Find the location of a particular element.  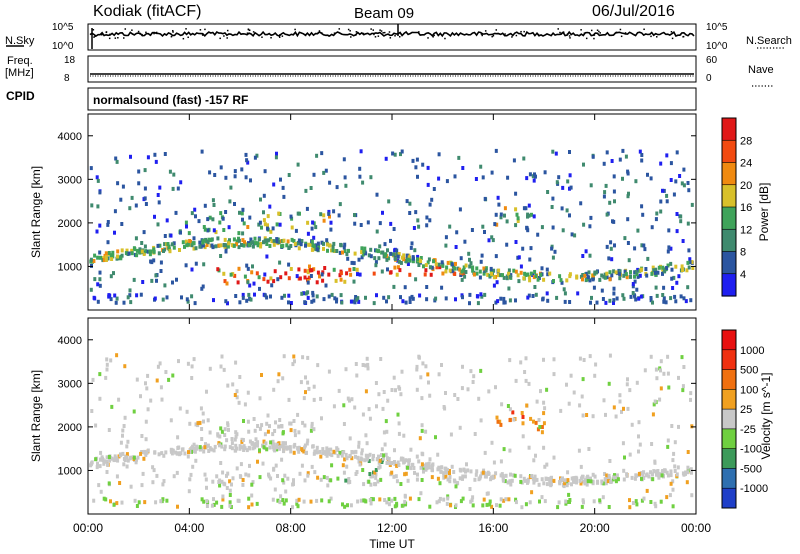

station-title: Kodiak (fitACF) is located at coordinates (147, 11).